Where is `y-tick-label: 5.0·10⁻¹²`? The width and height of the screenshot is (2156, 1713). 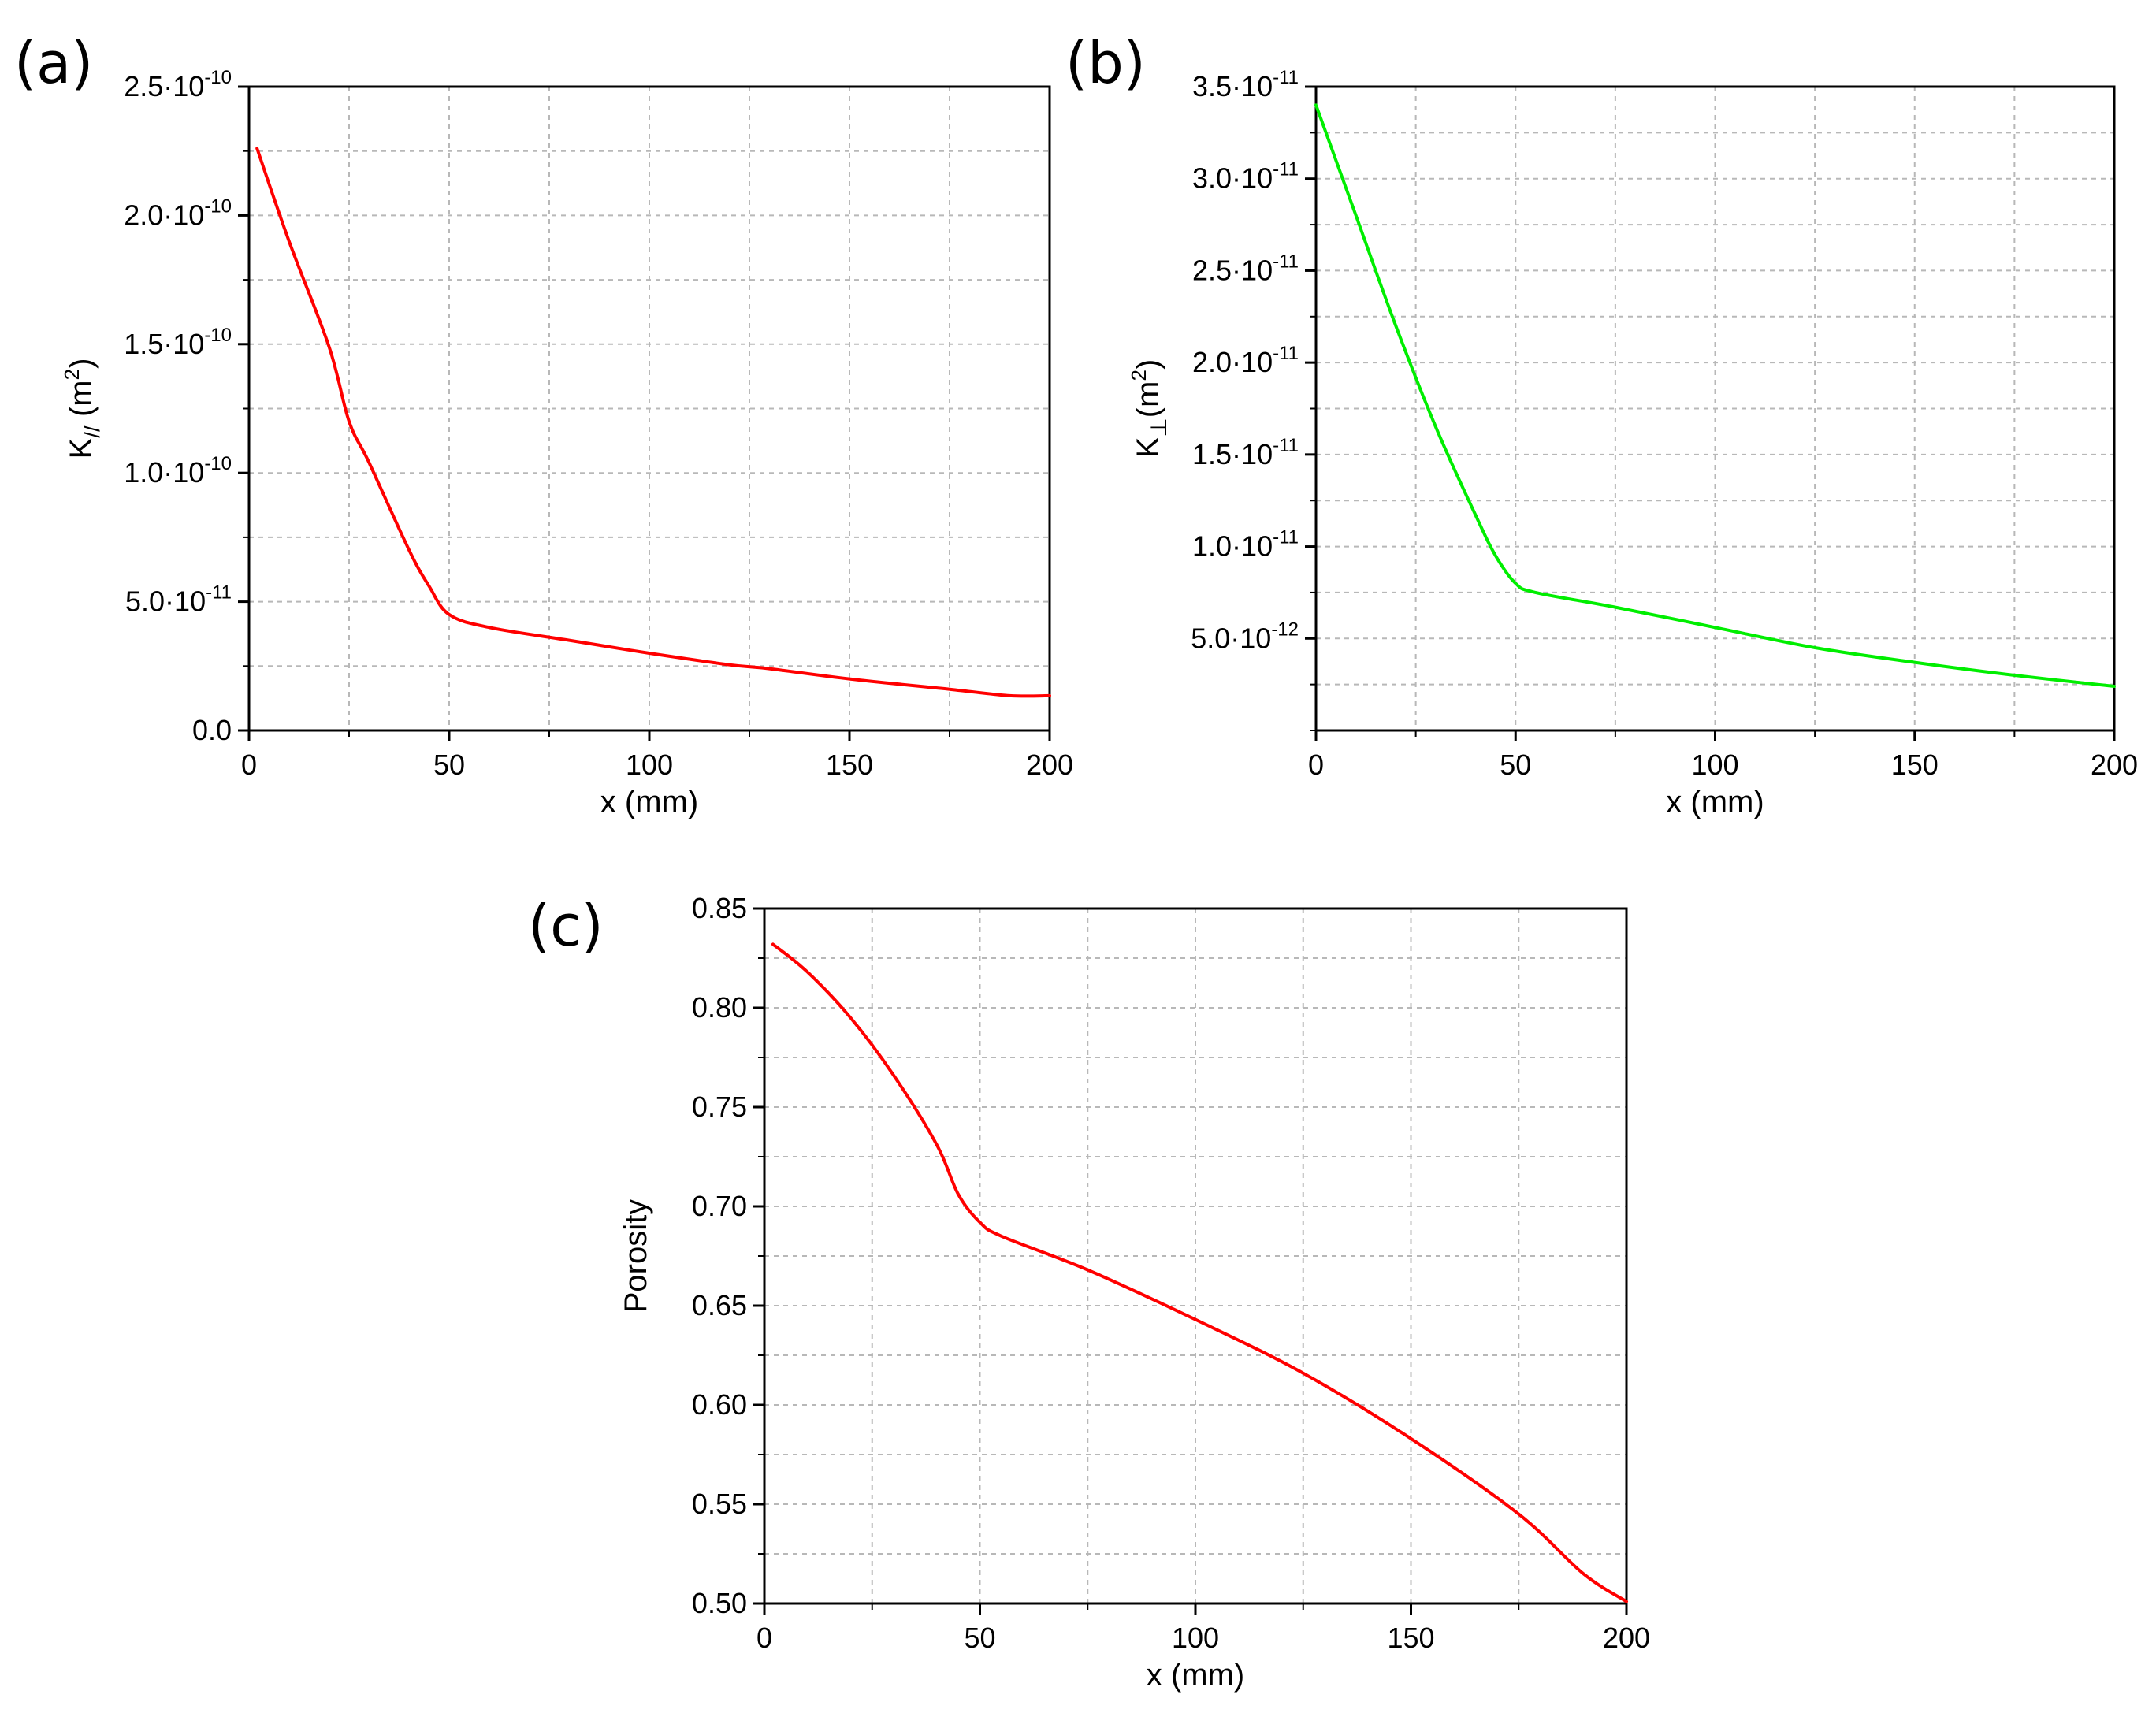 y-tick-label: 5.0·10⁻¹² is located at coordinates (1245, 636).